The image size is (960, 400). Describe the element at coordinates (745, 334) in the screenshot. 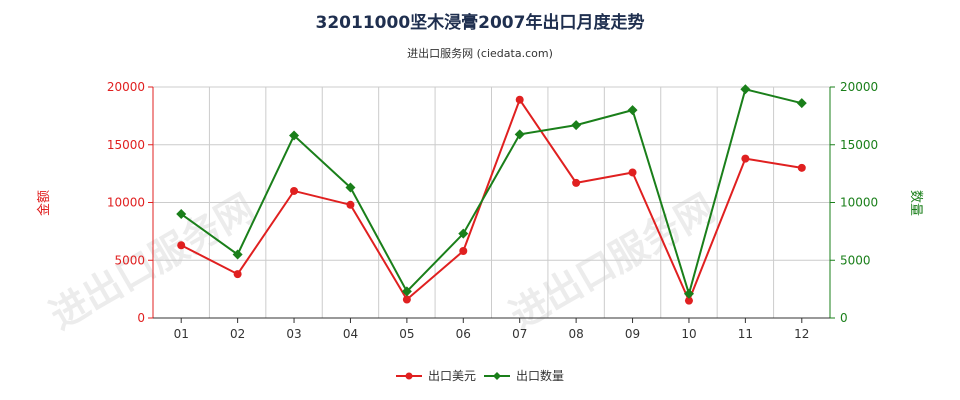

I see `x-tick-label: 11` at that location.